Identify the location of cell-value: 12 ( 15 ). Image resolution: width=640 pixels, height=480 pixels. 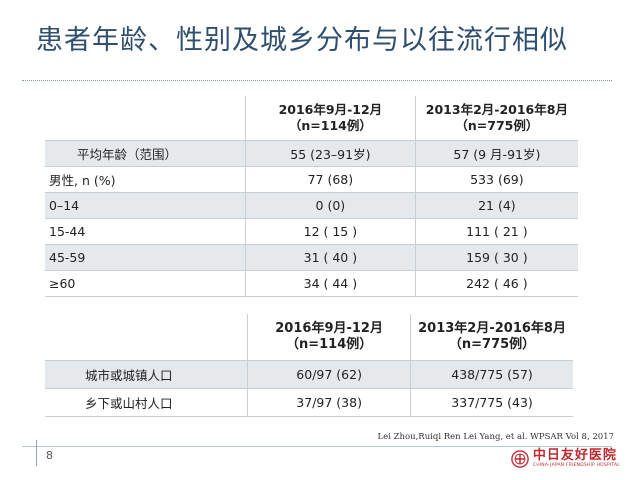
(330, 231).